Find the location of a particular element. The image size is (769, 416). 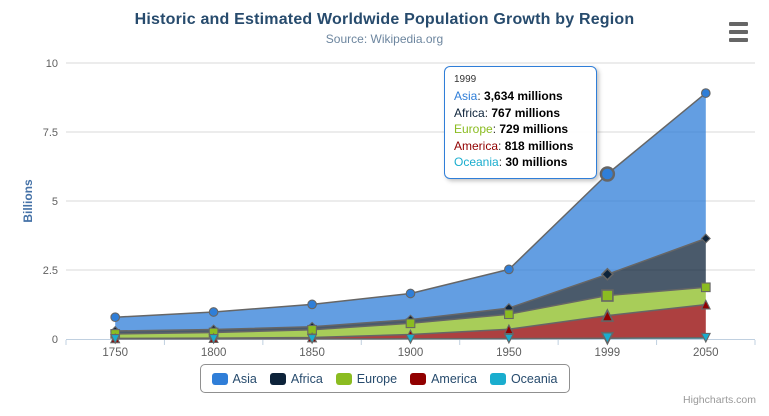

legend-label: Europe is located at coordinates (377, 378).